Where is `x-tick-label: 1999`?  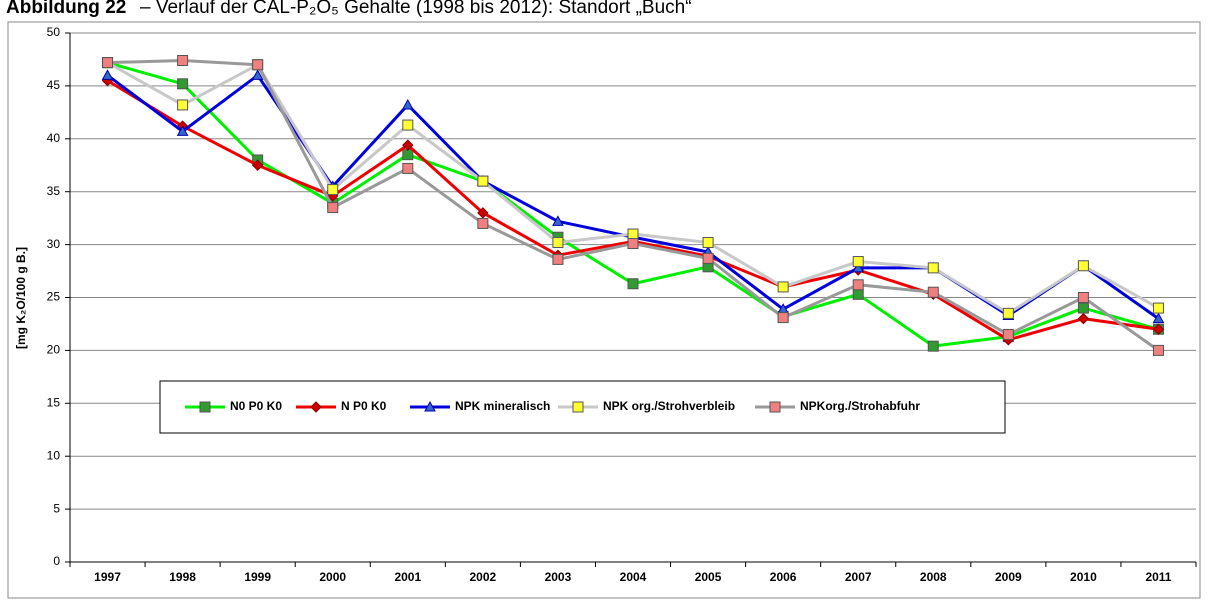 x-tick-label: 1999 is located at coordinates (257, 577).